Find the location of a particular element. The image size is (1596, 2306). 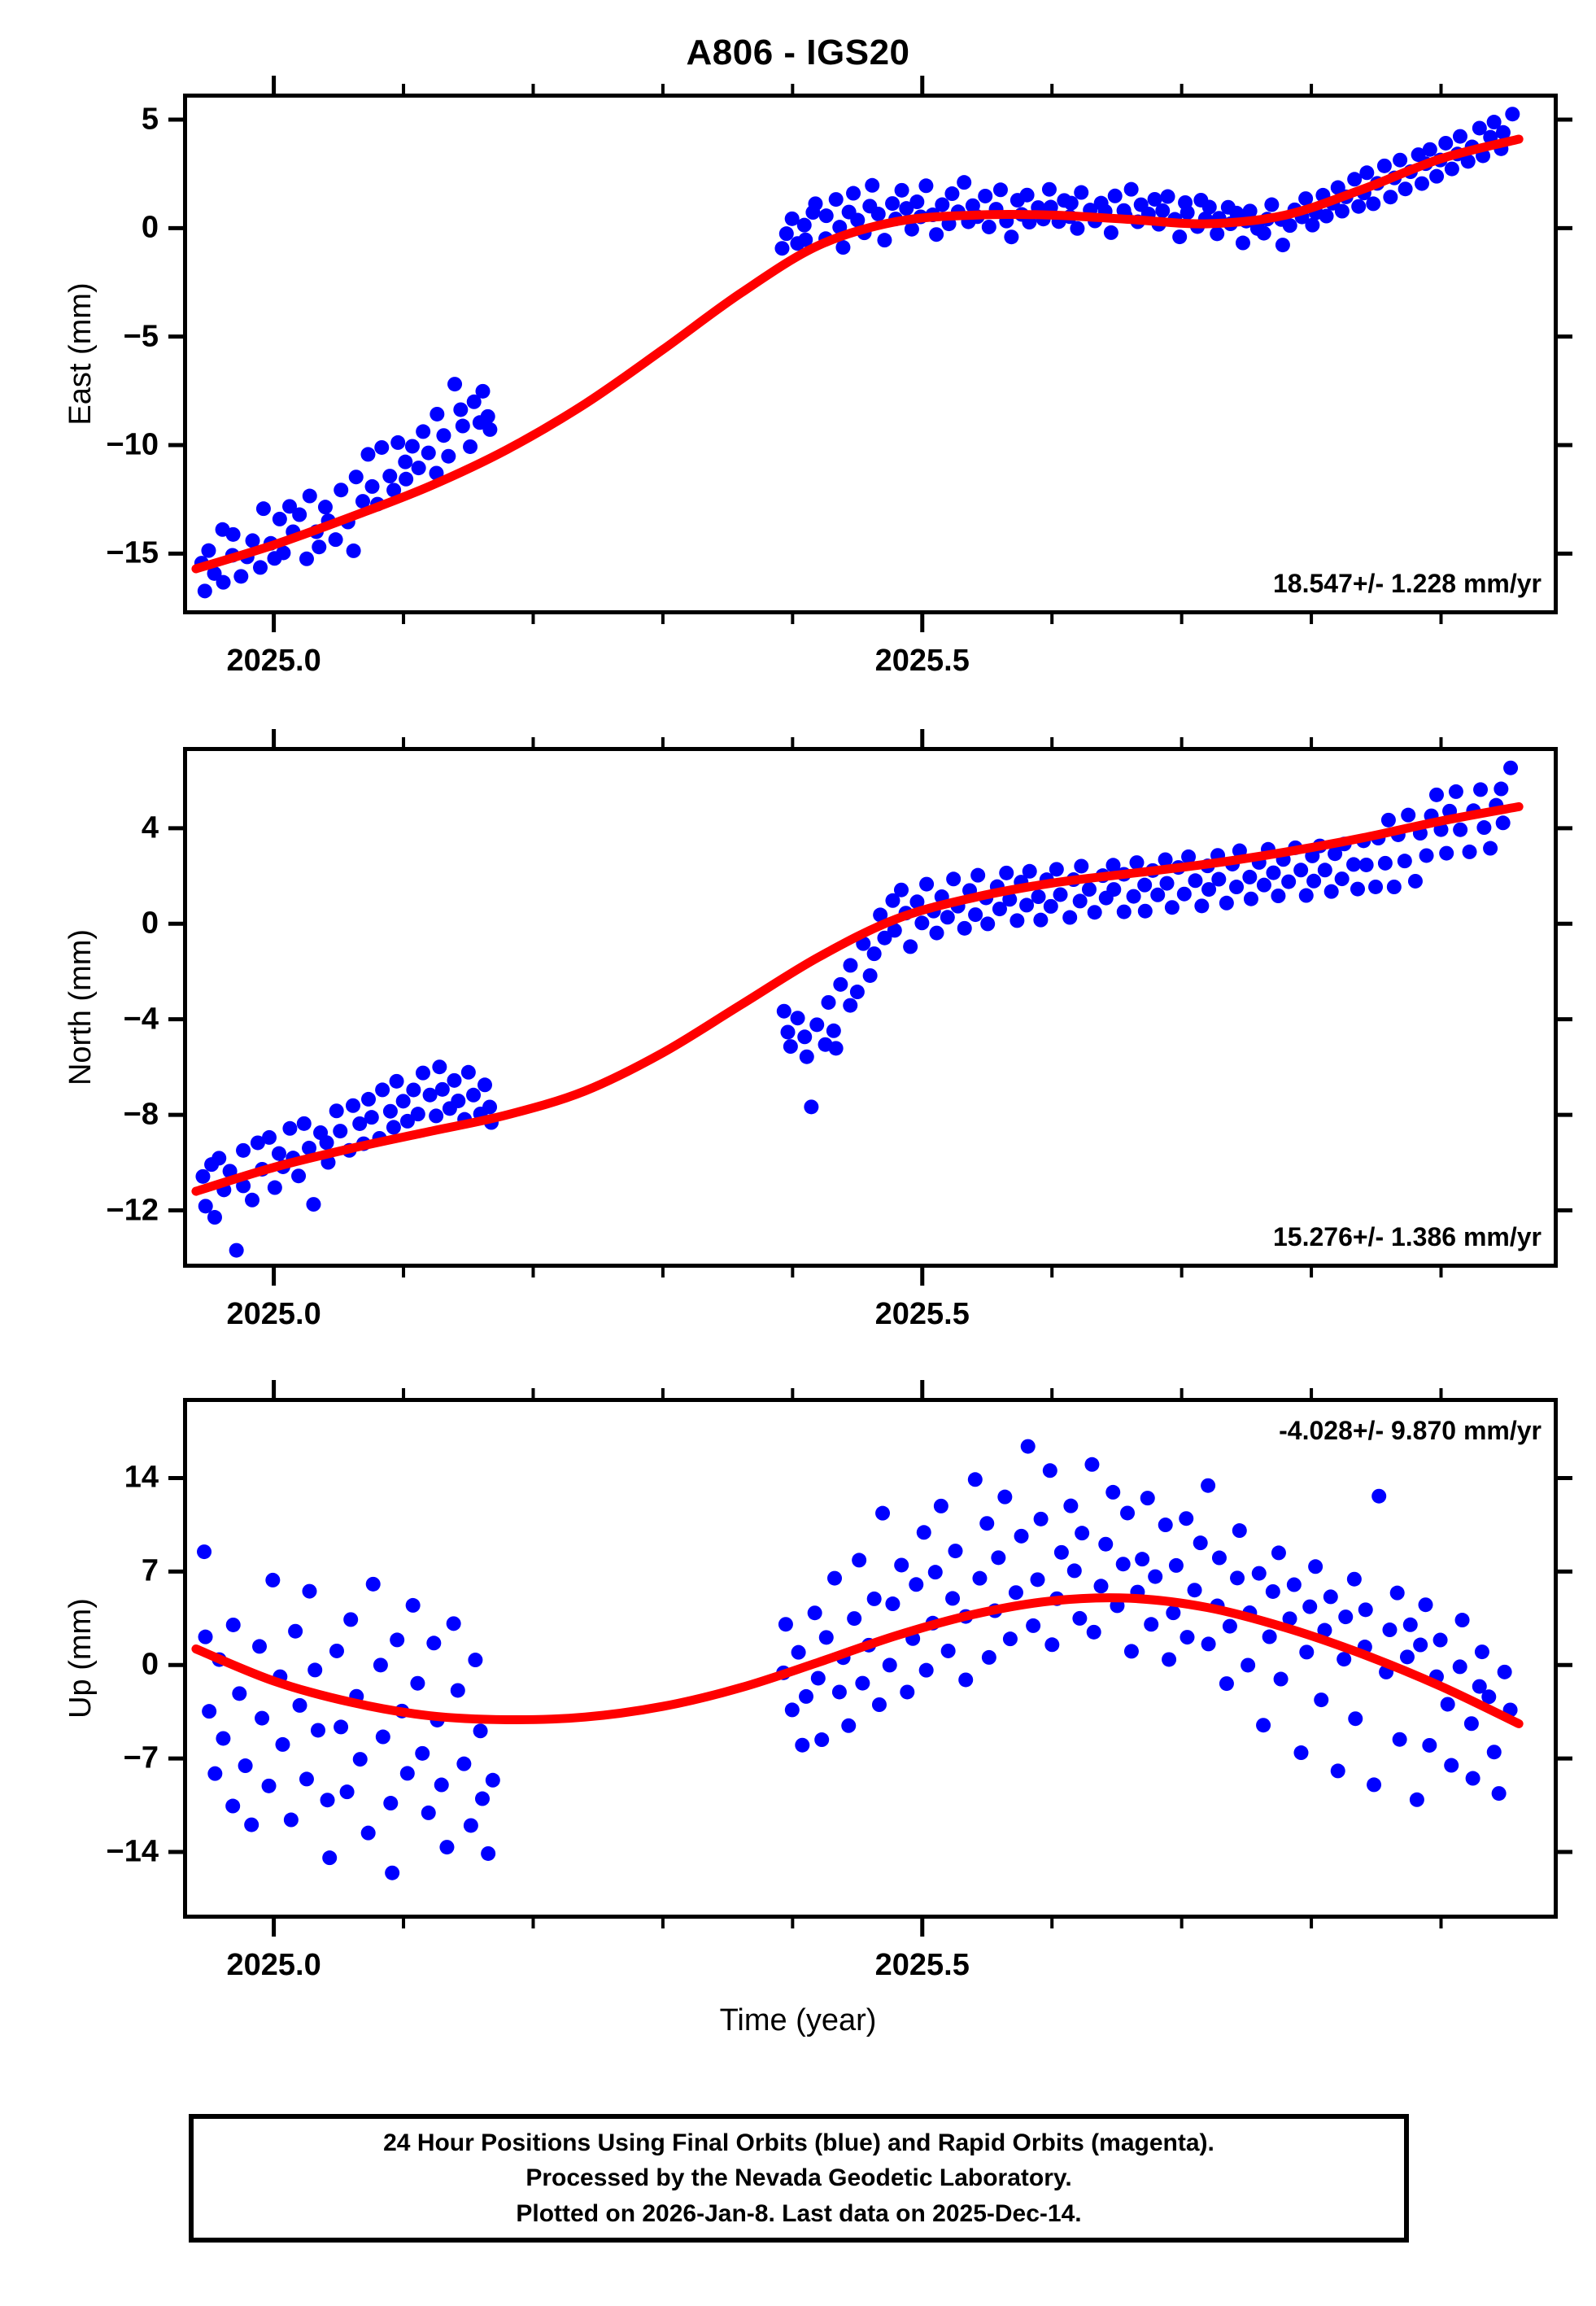

y-tick-label-east: −5 is located at coordinates (141, 336).